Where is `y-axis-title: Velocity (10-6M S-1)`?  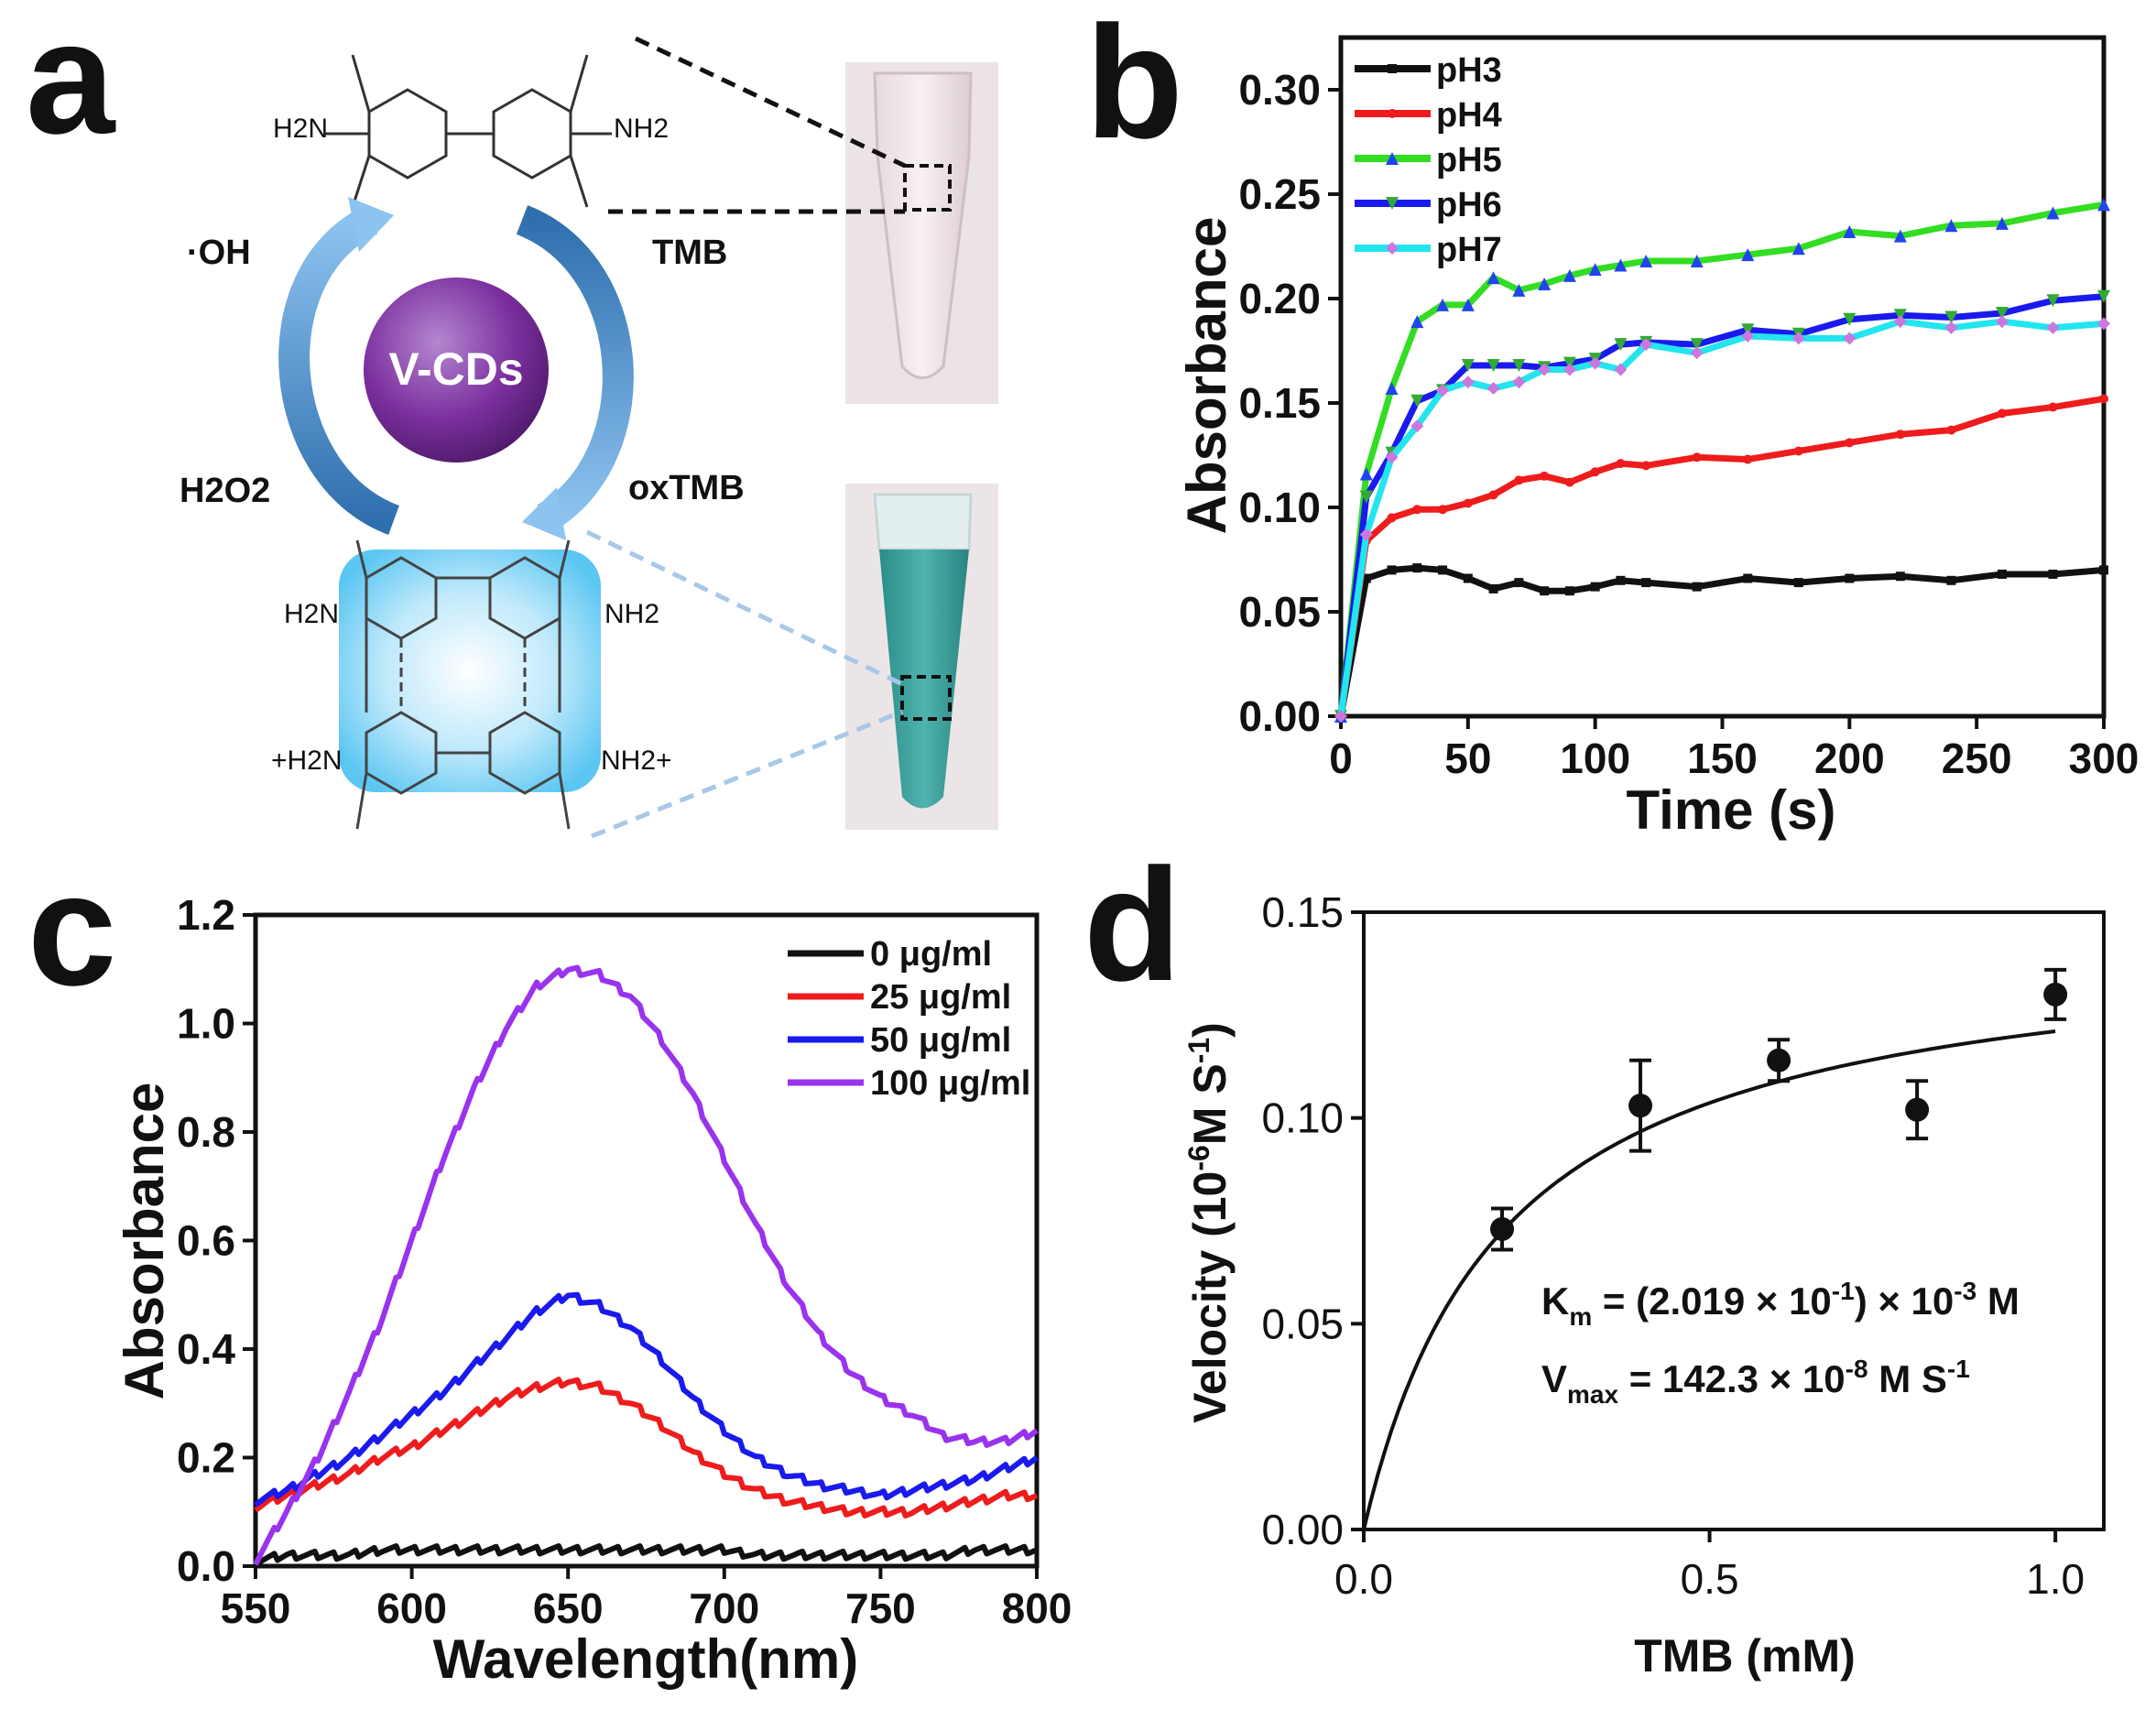 y-axis-title: Velocity (10-6M S-1) is located at coordinates (1209, 1222).